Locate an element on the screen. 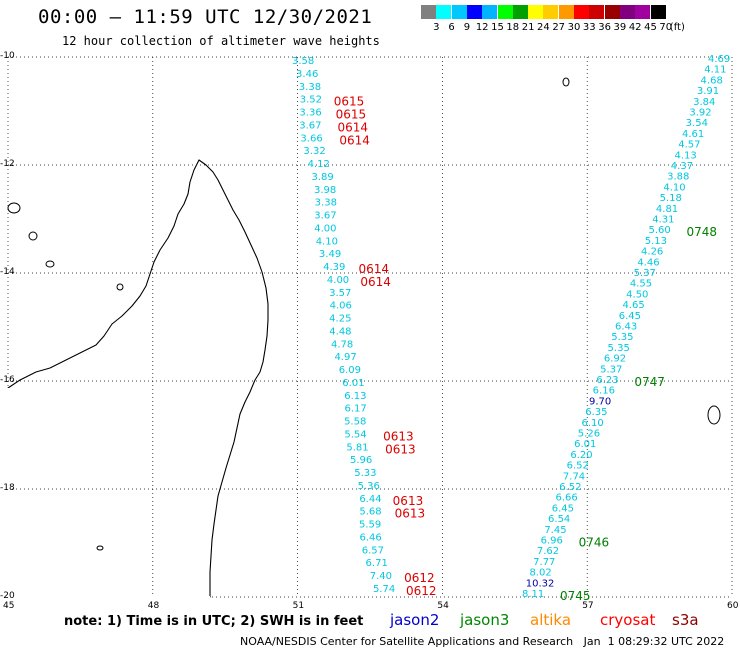  swh-value-label: 6.46 is located at coordinates (370, 537).